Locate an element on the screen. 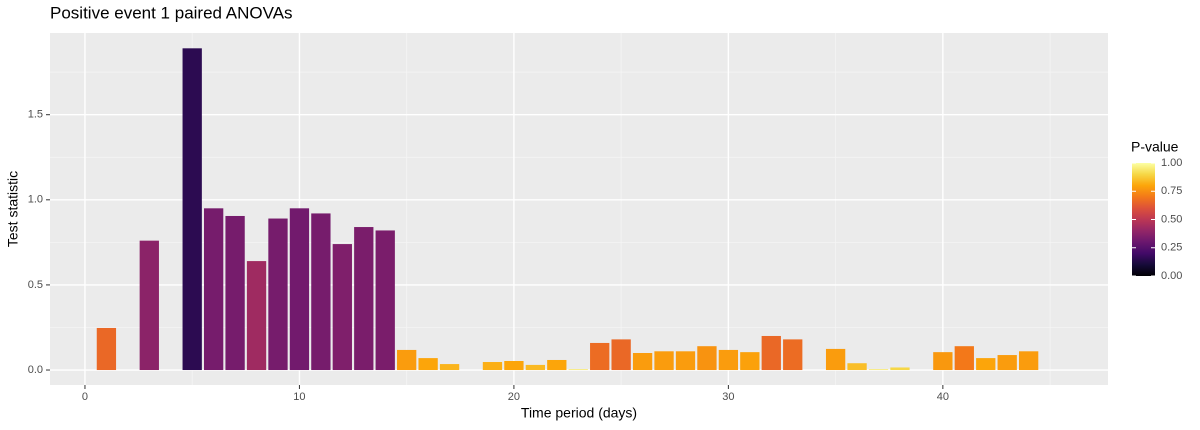  x-tick-label: 30 is located at coordinates (728, 397).